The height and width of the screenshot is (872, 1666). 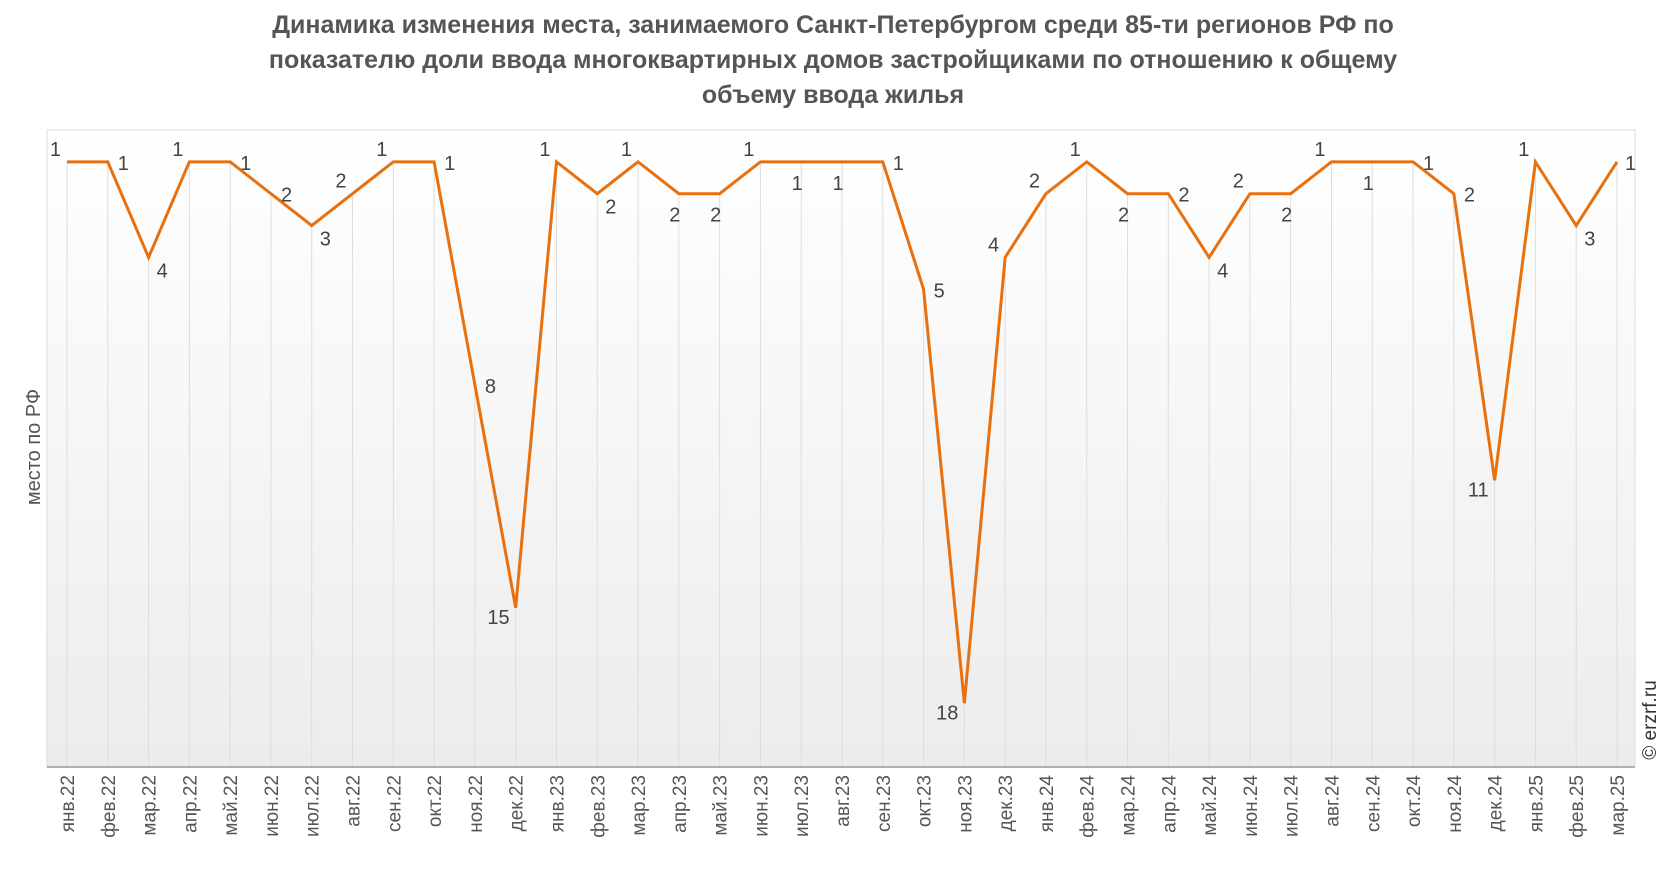 What do you see at coordinates (1455, 804) in the screenshot?
I see `x-tick-label: ноя.24` at bounding box center [1455, 804].